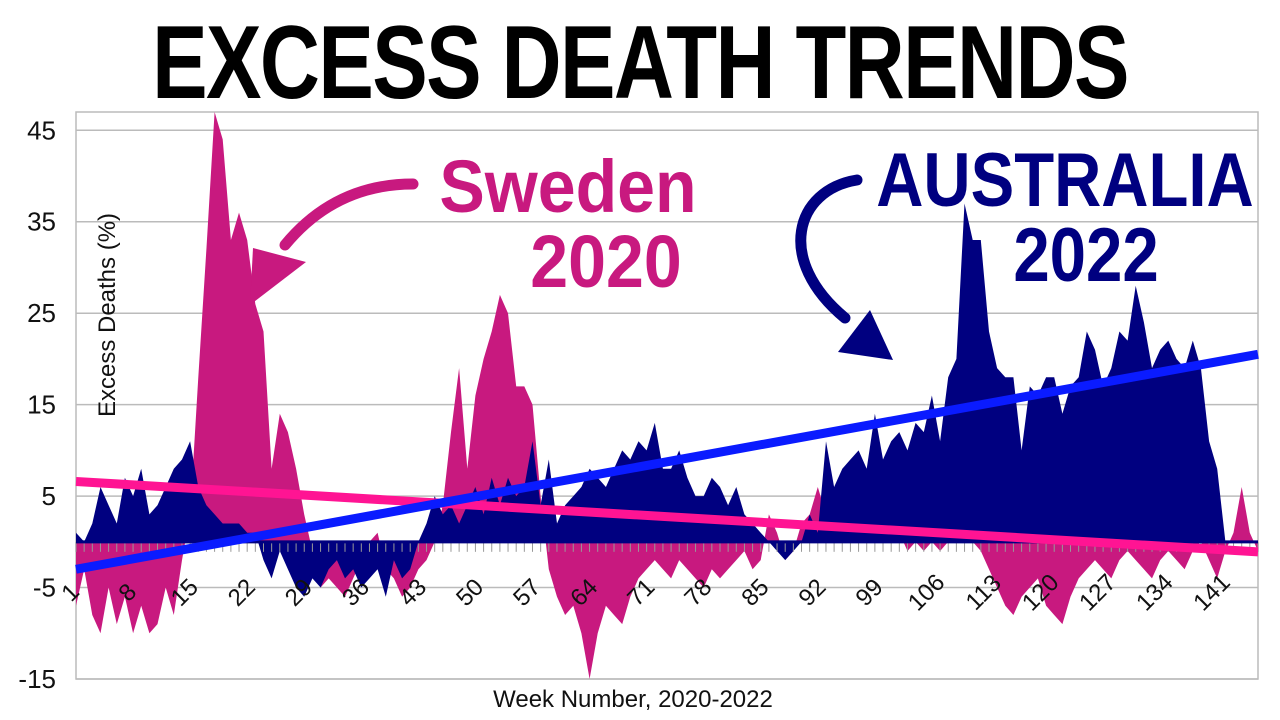  I want to click on x-tick-label: 85, so click(755, 593).